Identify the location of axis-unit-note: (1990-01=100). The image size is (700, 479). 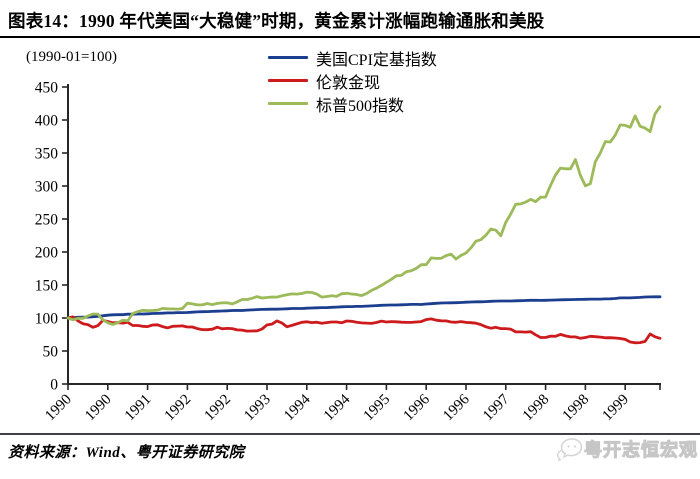
(71, 57).